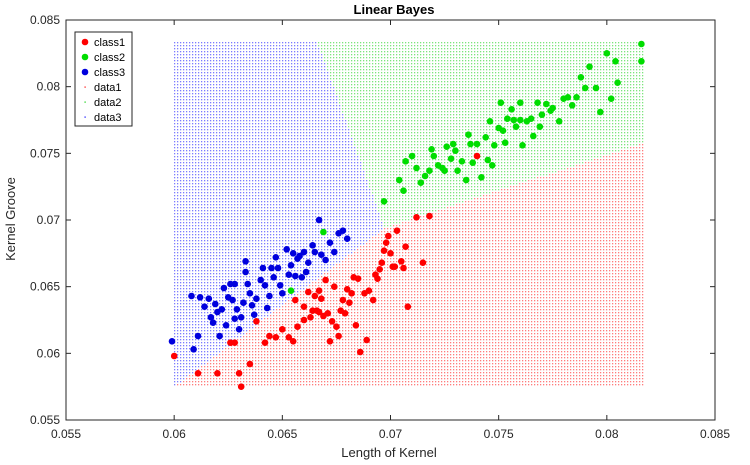 The image size is (750, 465). I want to click on x-tick-label: 0.065, so click(282, 434).